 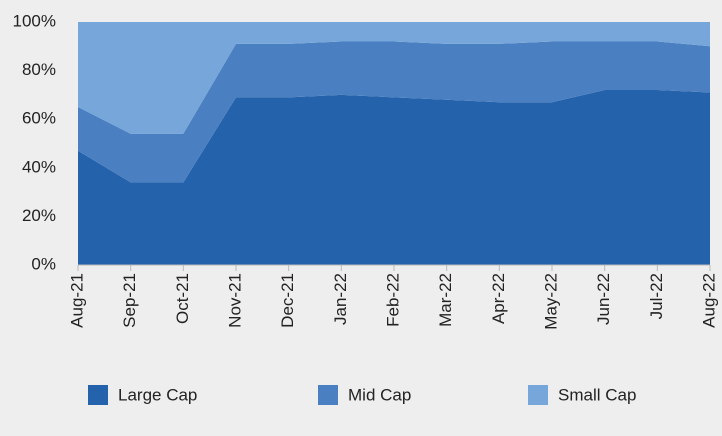 I want to click on x-tick-label: Dec-21, so click(x=287, y=300).